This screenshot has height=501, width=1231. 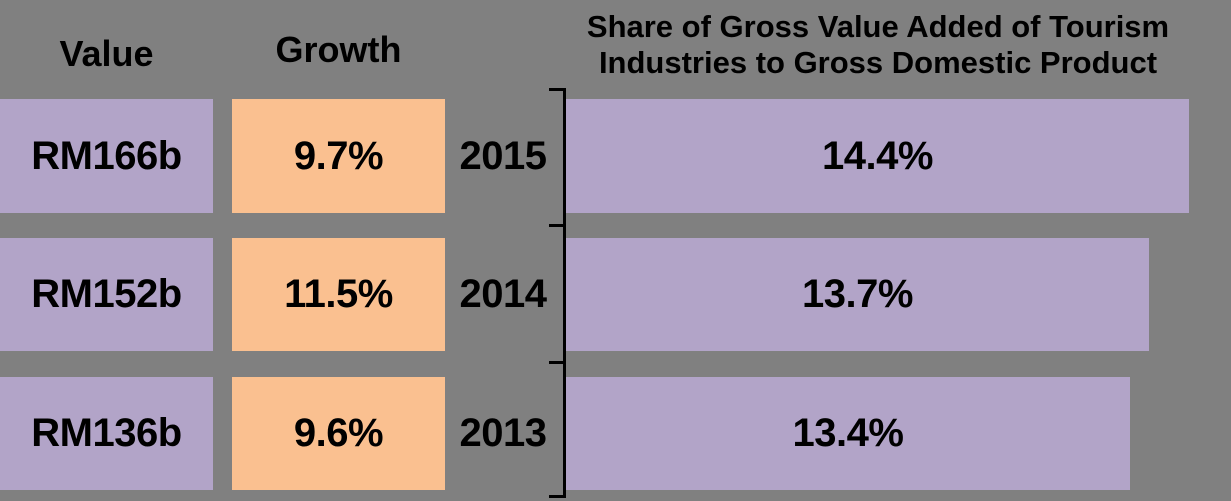 I want to click on year-label: 2014, so click(x=503, y=294).